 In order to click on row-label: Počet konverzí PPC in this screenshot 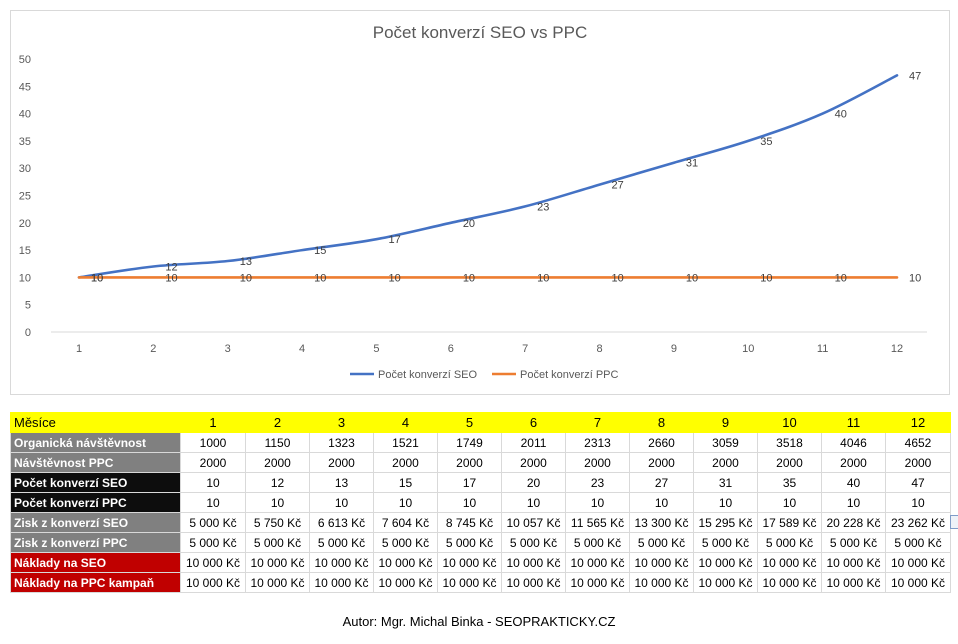, I will do `click(95, 502)`.